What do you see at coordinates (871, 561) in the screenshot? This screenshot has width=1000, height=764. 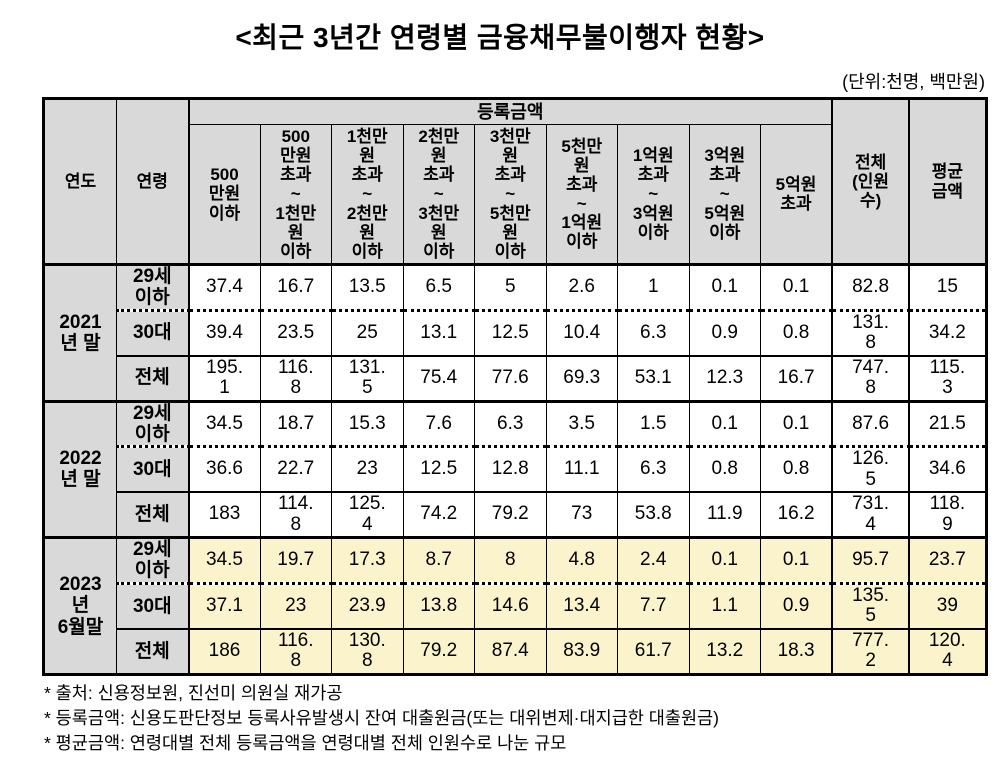 I see `table-cell-total: 95.7` at bounding box center [871, 561].